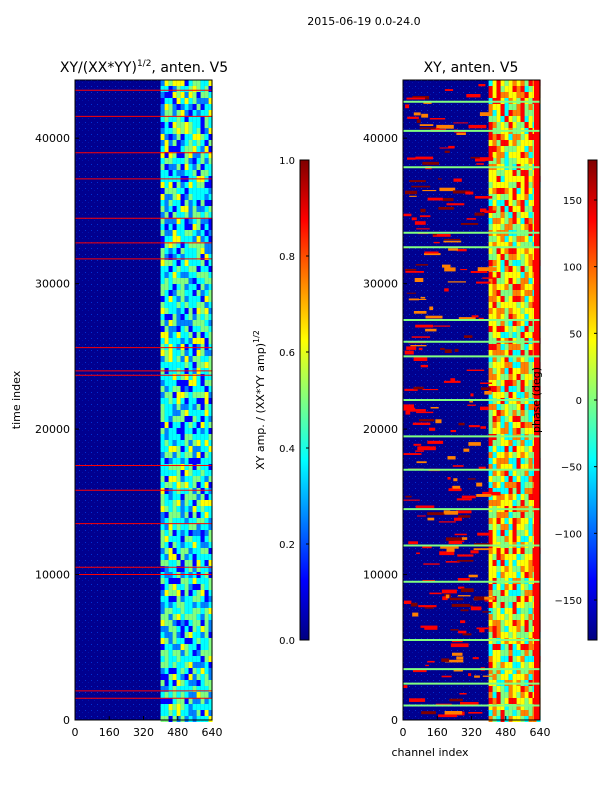  I want to click on figure-suptitle: 2015-06-19 0.0-24.0, so click(363, 21).